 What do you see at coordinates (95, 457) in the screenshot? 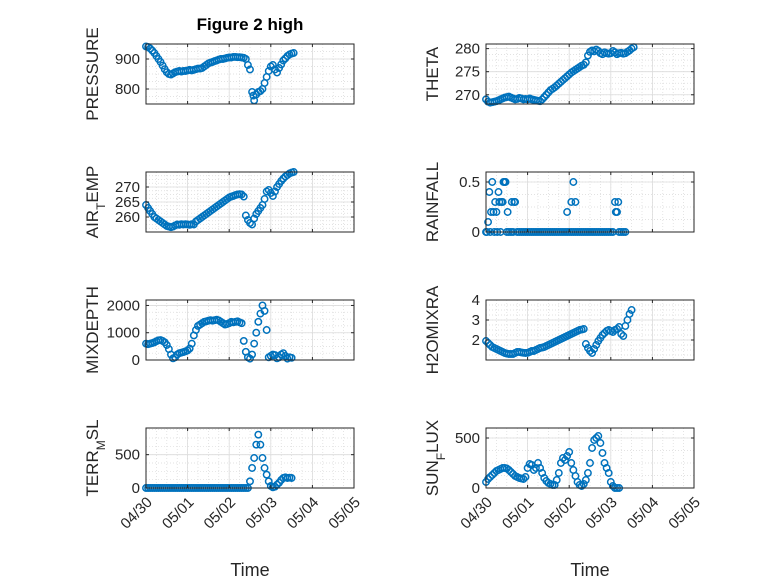
I see `y-axis-label: TERRMSL` at bounding box center [95, 457].